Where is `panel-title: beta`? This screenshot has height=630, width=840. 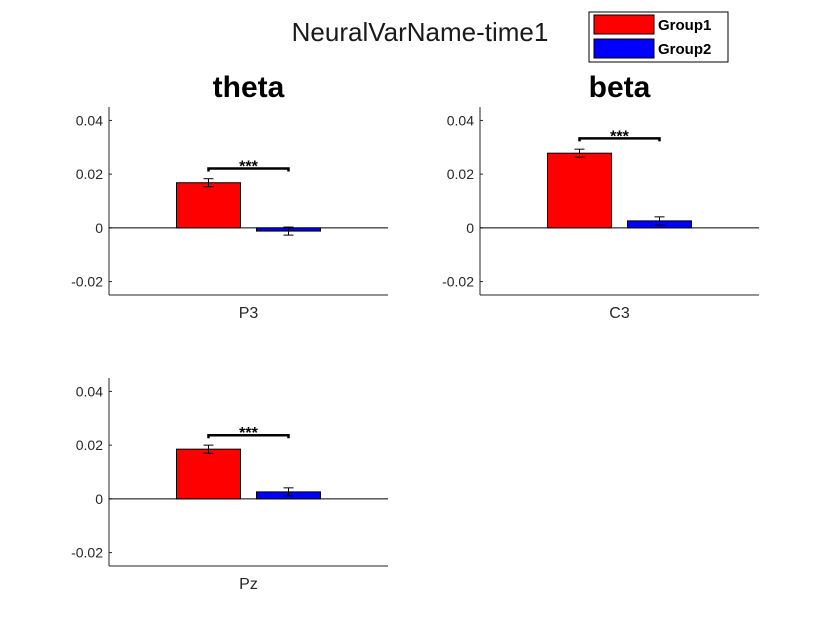
panel-title: beta is located at coordinates (620, 87).